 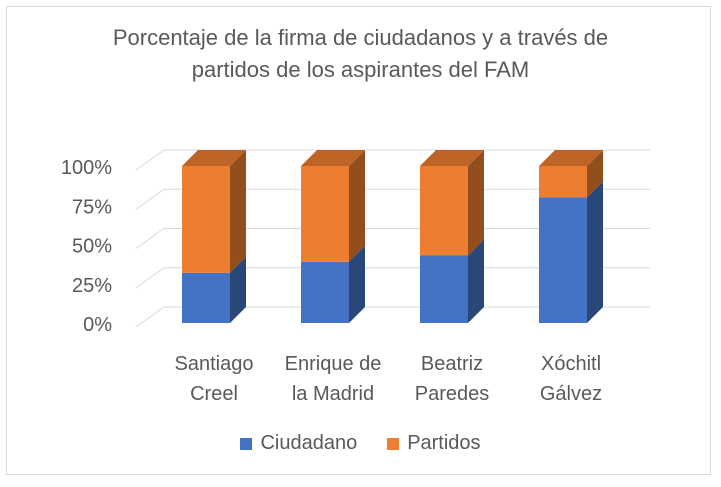 What do you see at coordinates (452, 394) in the screenshot?
I see `x-tick-label: Paredes` at bounding box center [452, 394].